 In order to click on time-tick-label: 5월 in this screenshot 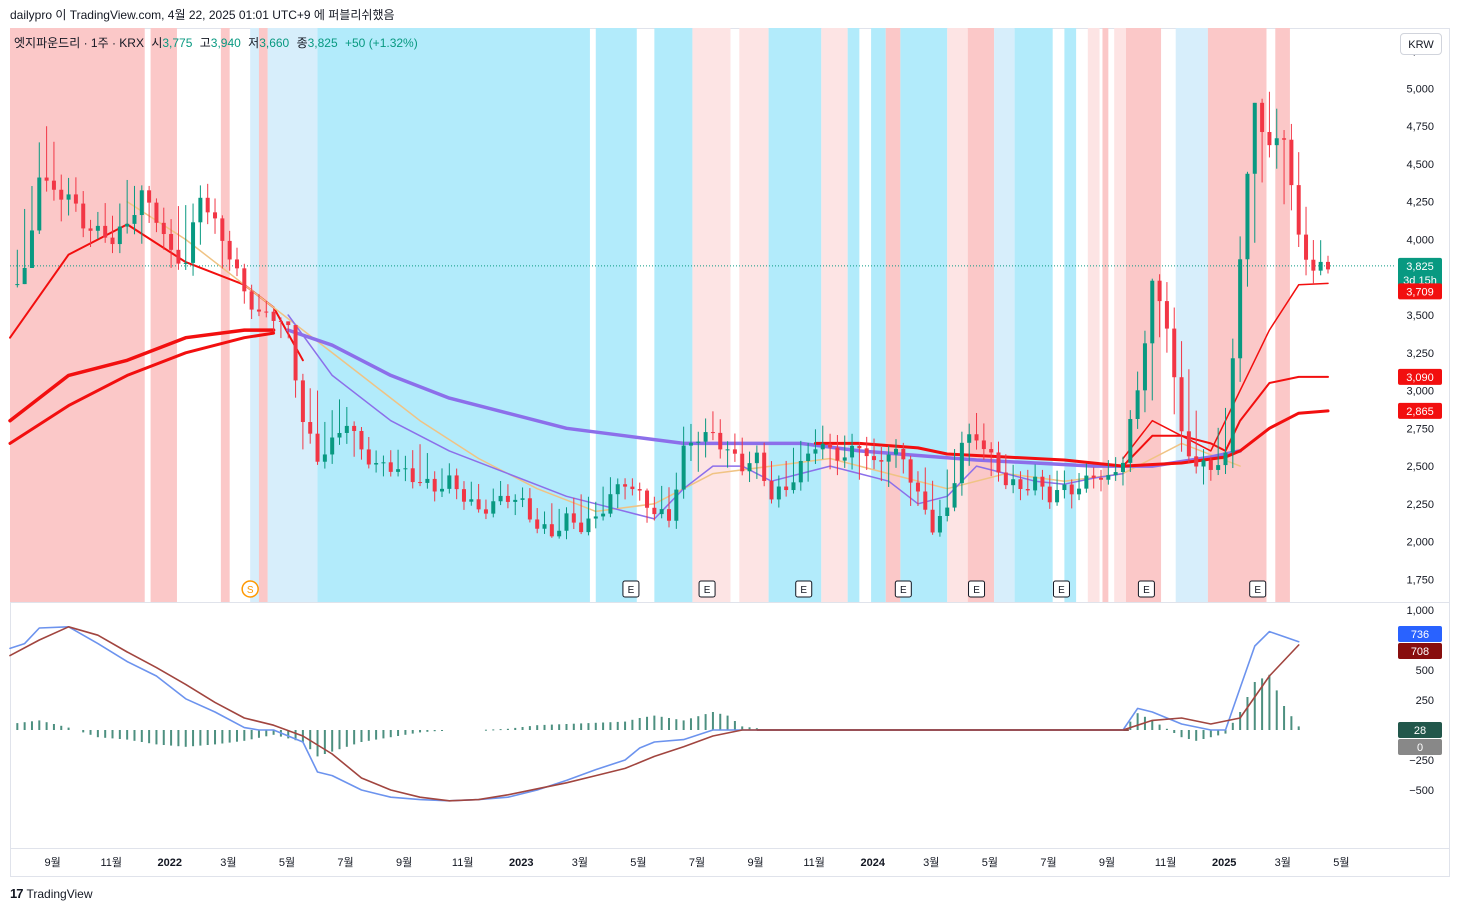, I will do `click(990, 862)`.